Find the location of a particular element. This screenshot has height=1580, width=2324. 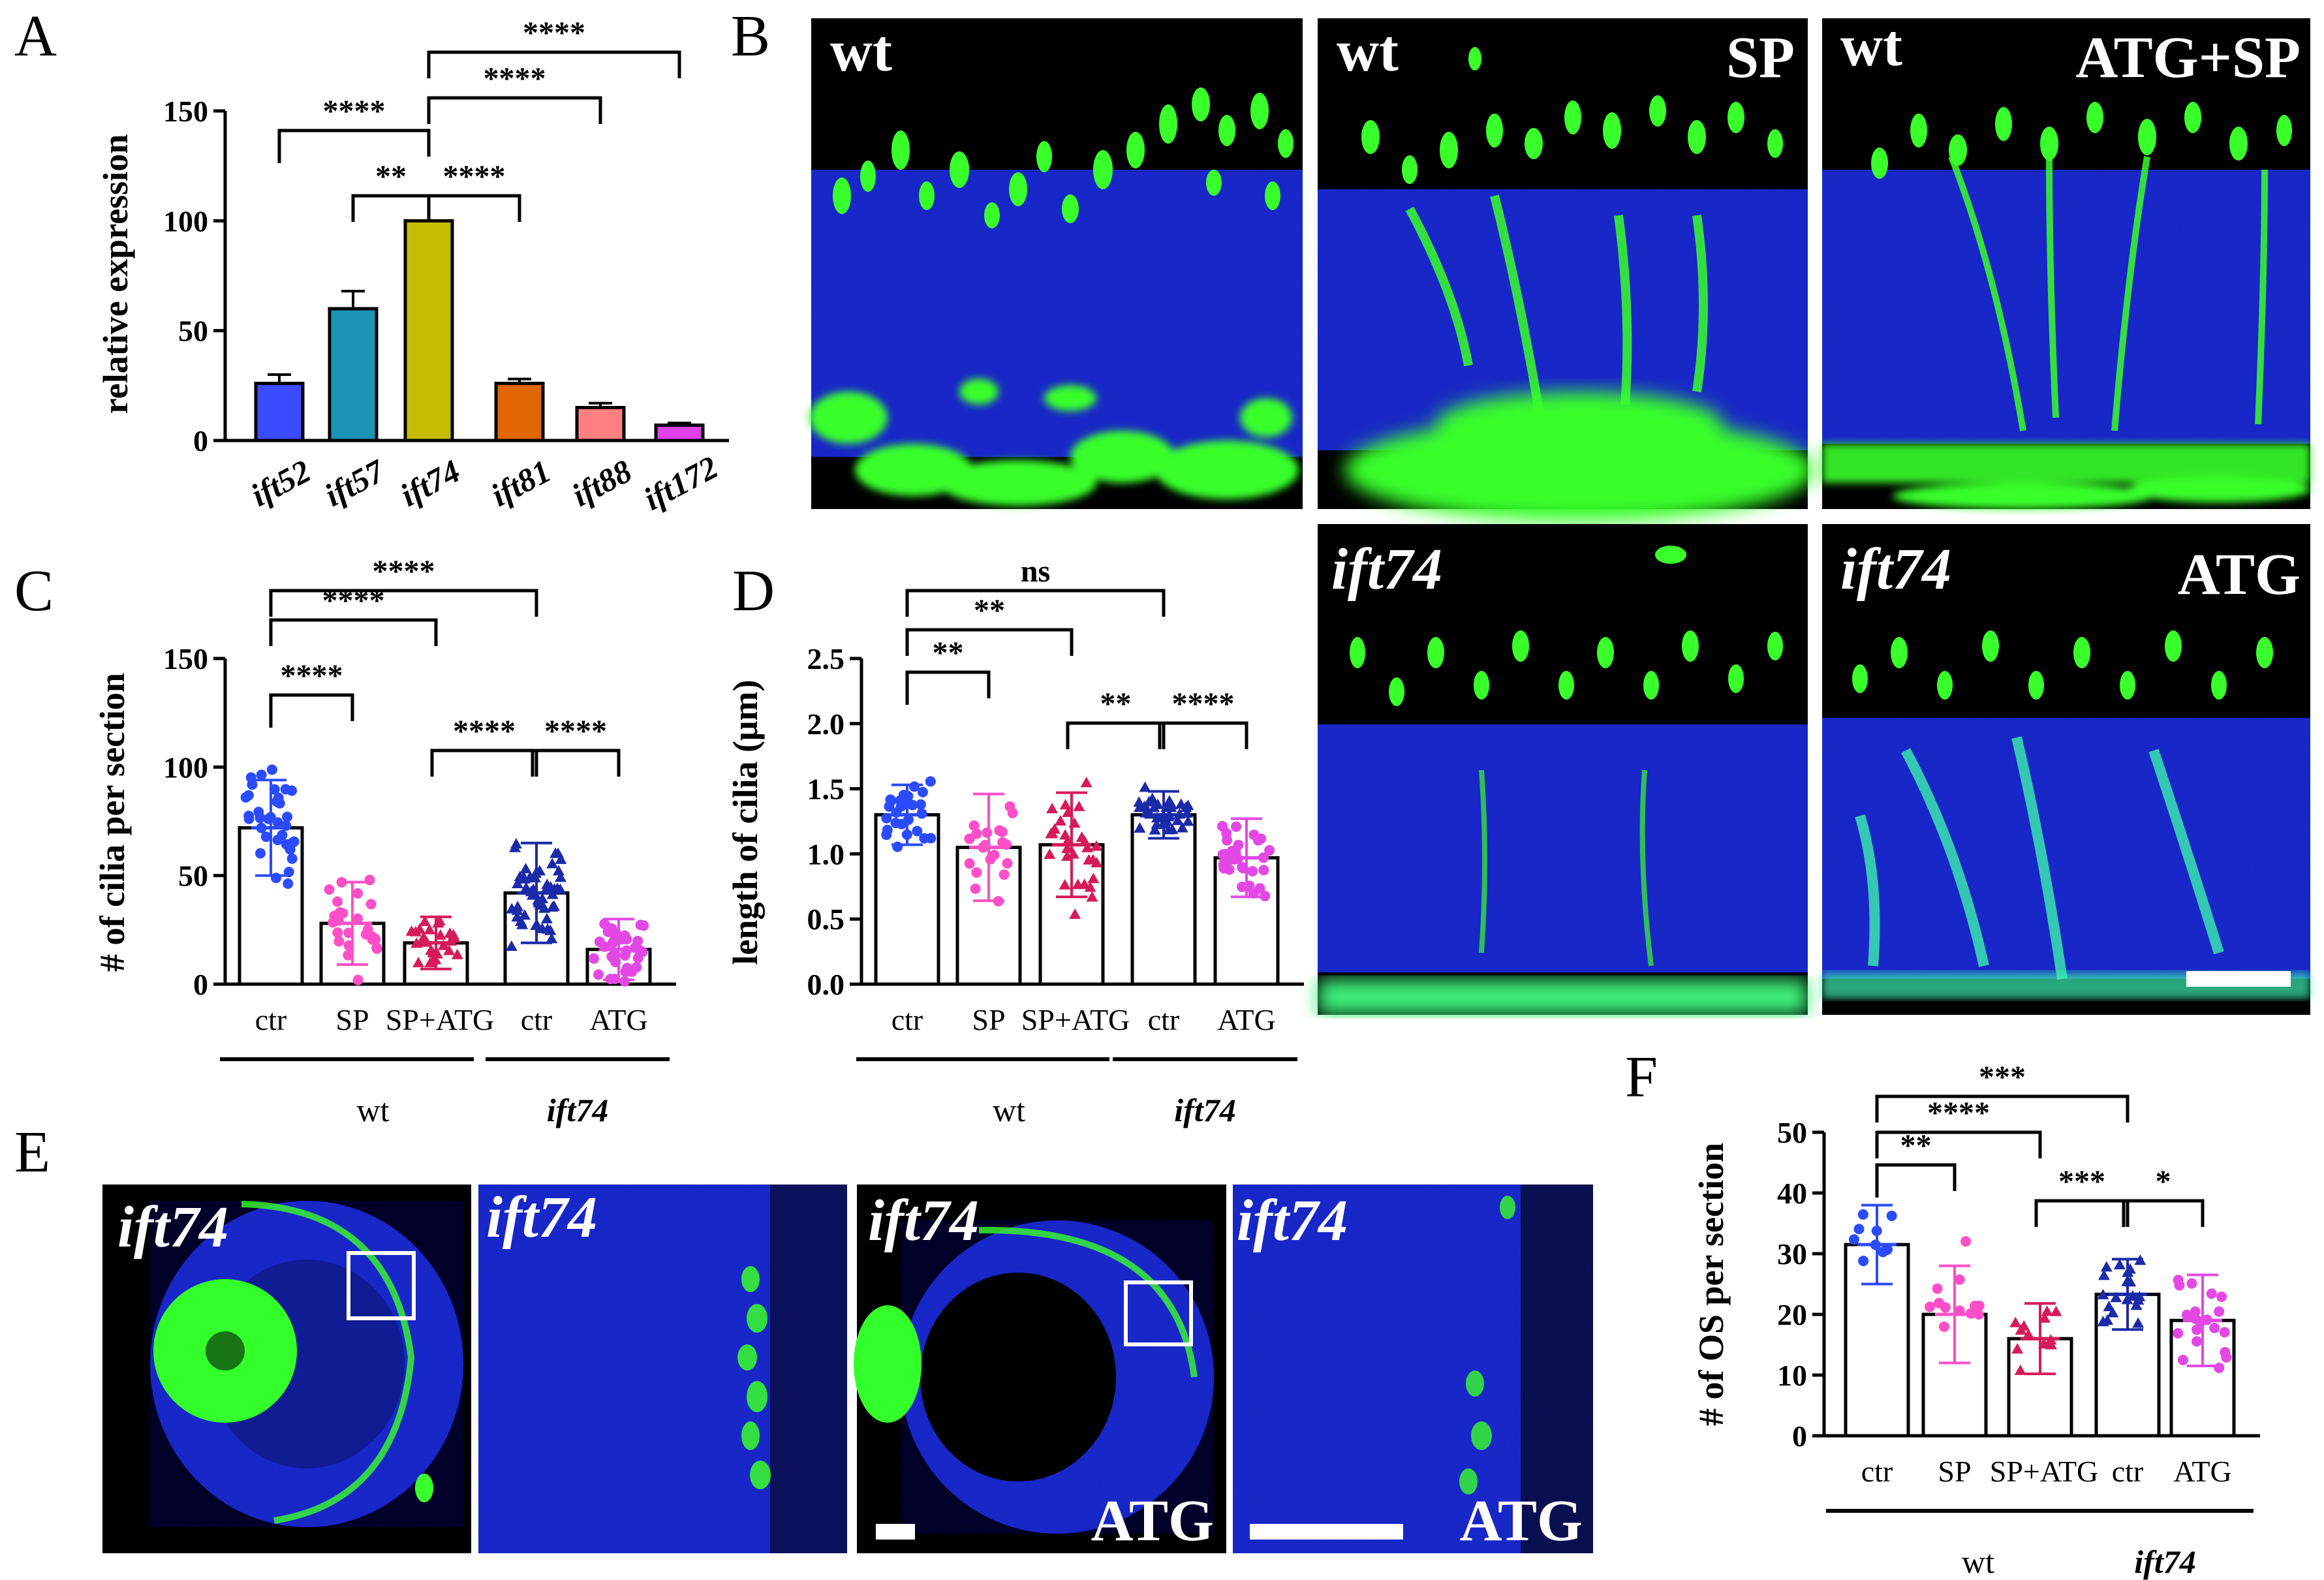

y-tick-label: 1.5 is located at coordinates (826, 789).